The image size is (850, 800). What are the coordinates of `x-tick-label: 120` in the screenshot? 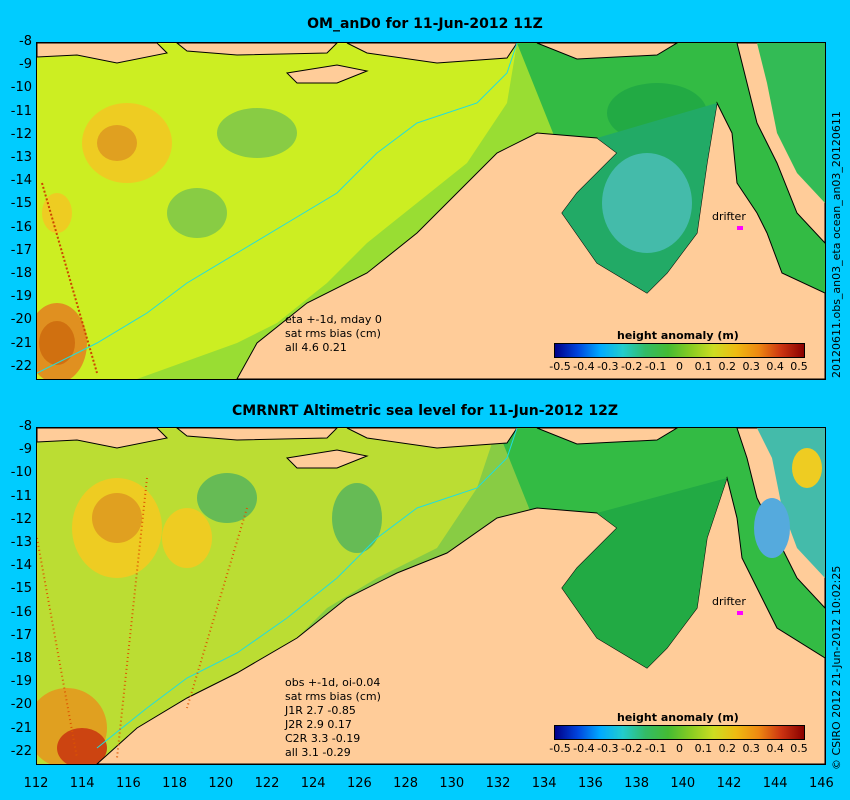 It's located at (221, 783).